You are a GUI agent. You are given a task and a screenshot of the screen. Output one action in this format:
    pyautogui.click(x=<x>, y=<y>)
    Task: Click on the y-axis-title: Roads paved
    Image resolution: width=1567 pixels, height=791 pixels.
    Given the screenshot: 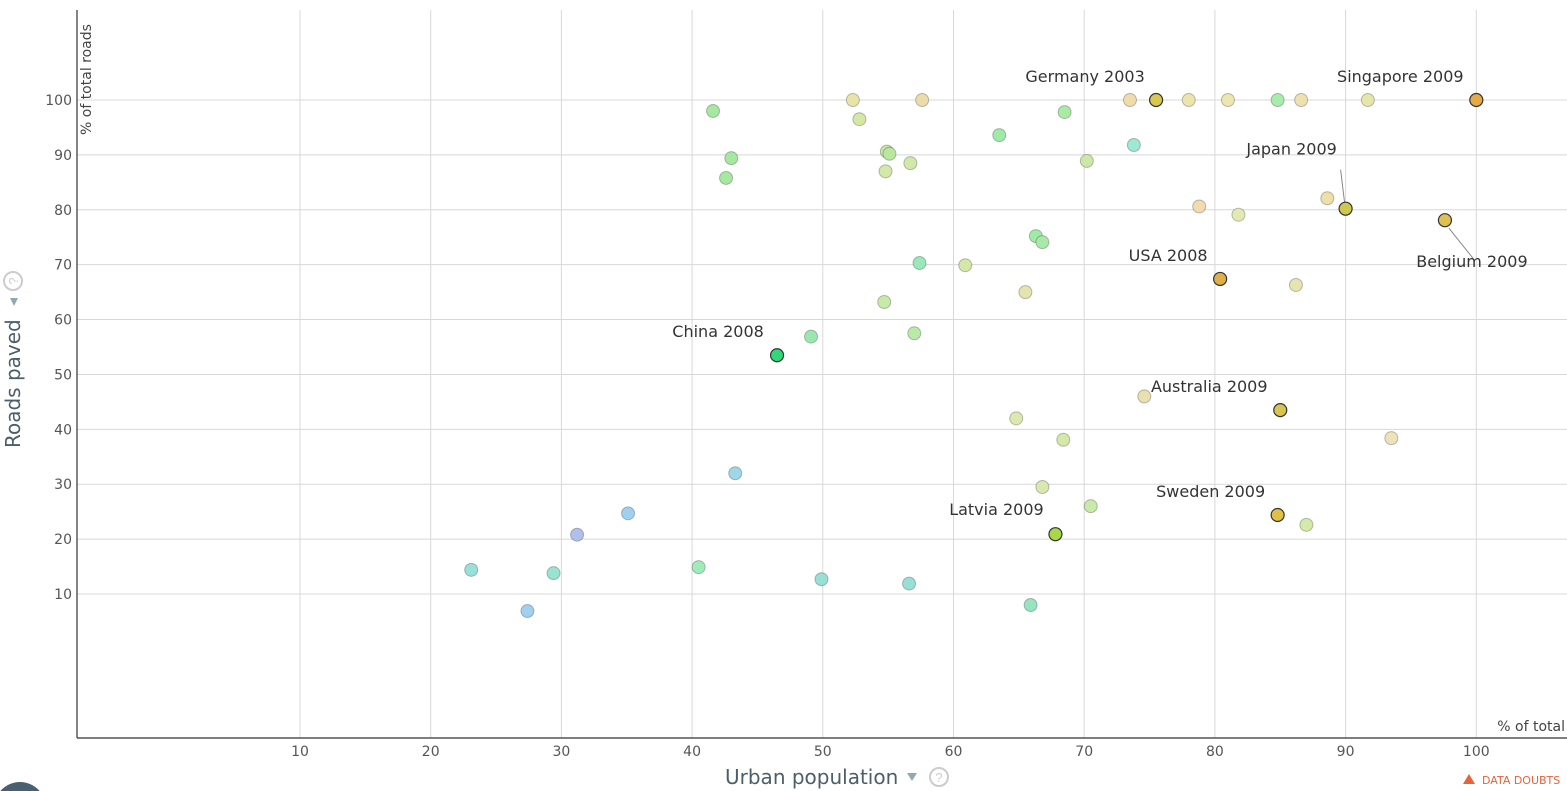 What is the action you would take?
    pyautogui.click(x=13, y=383)
    